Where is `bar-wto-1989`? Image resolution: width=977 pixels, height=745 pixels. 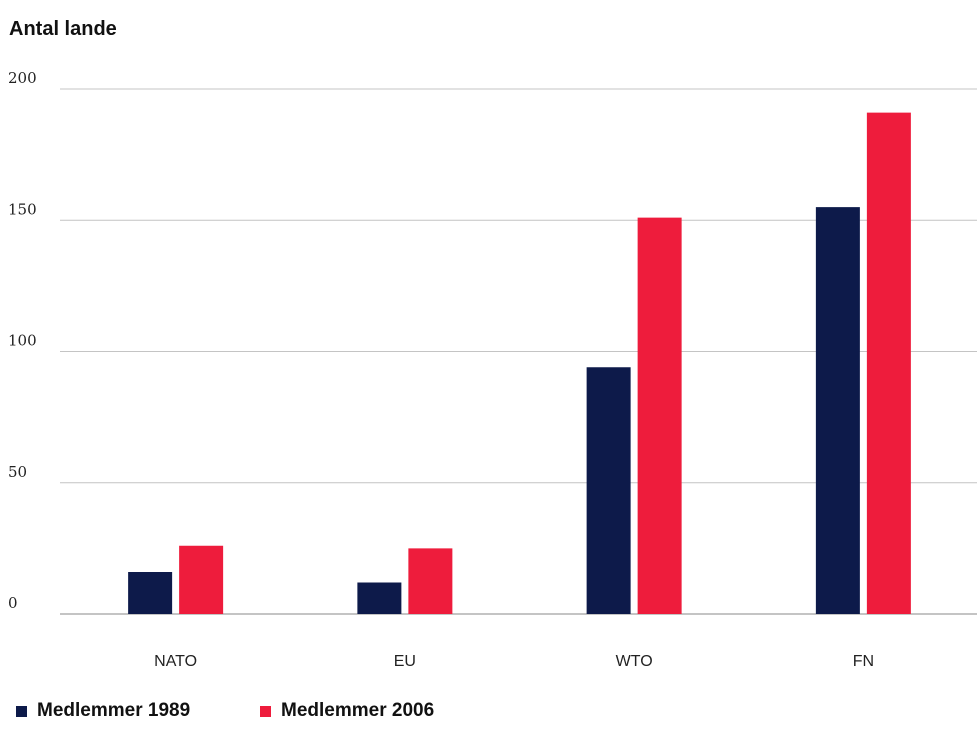
bar-wto-1989 is located at coordinates (608, 490).